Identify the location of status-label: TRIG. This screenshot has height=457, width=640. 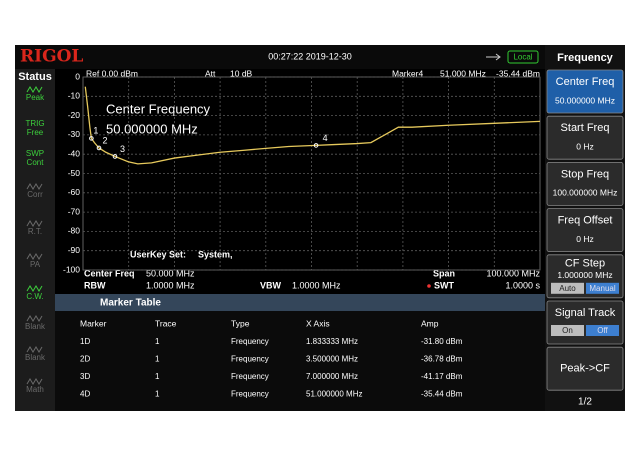
(34, 123).